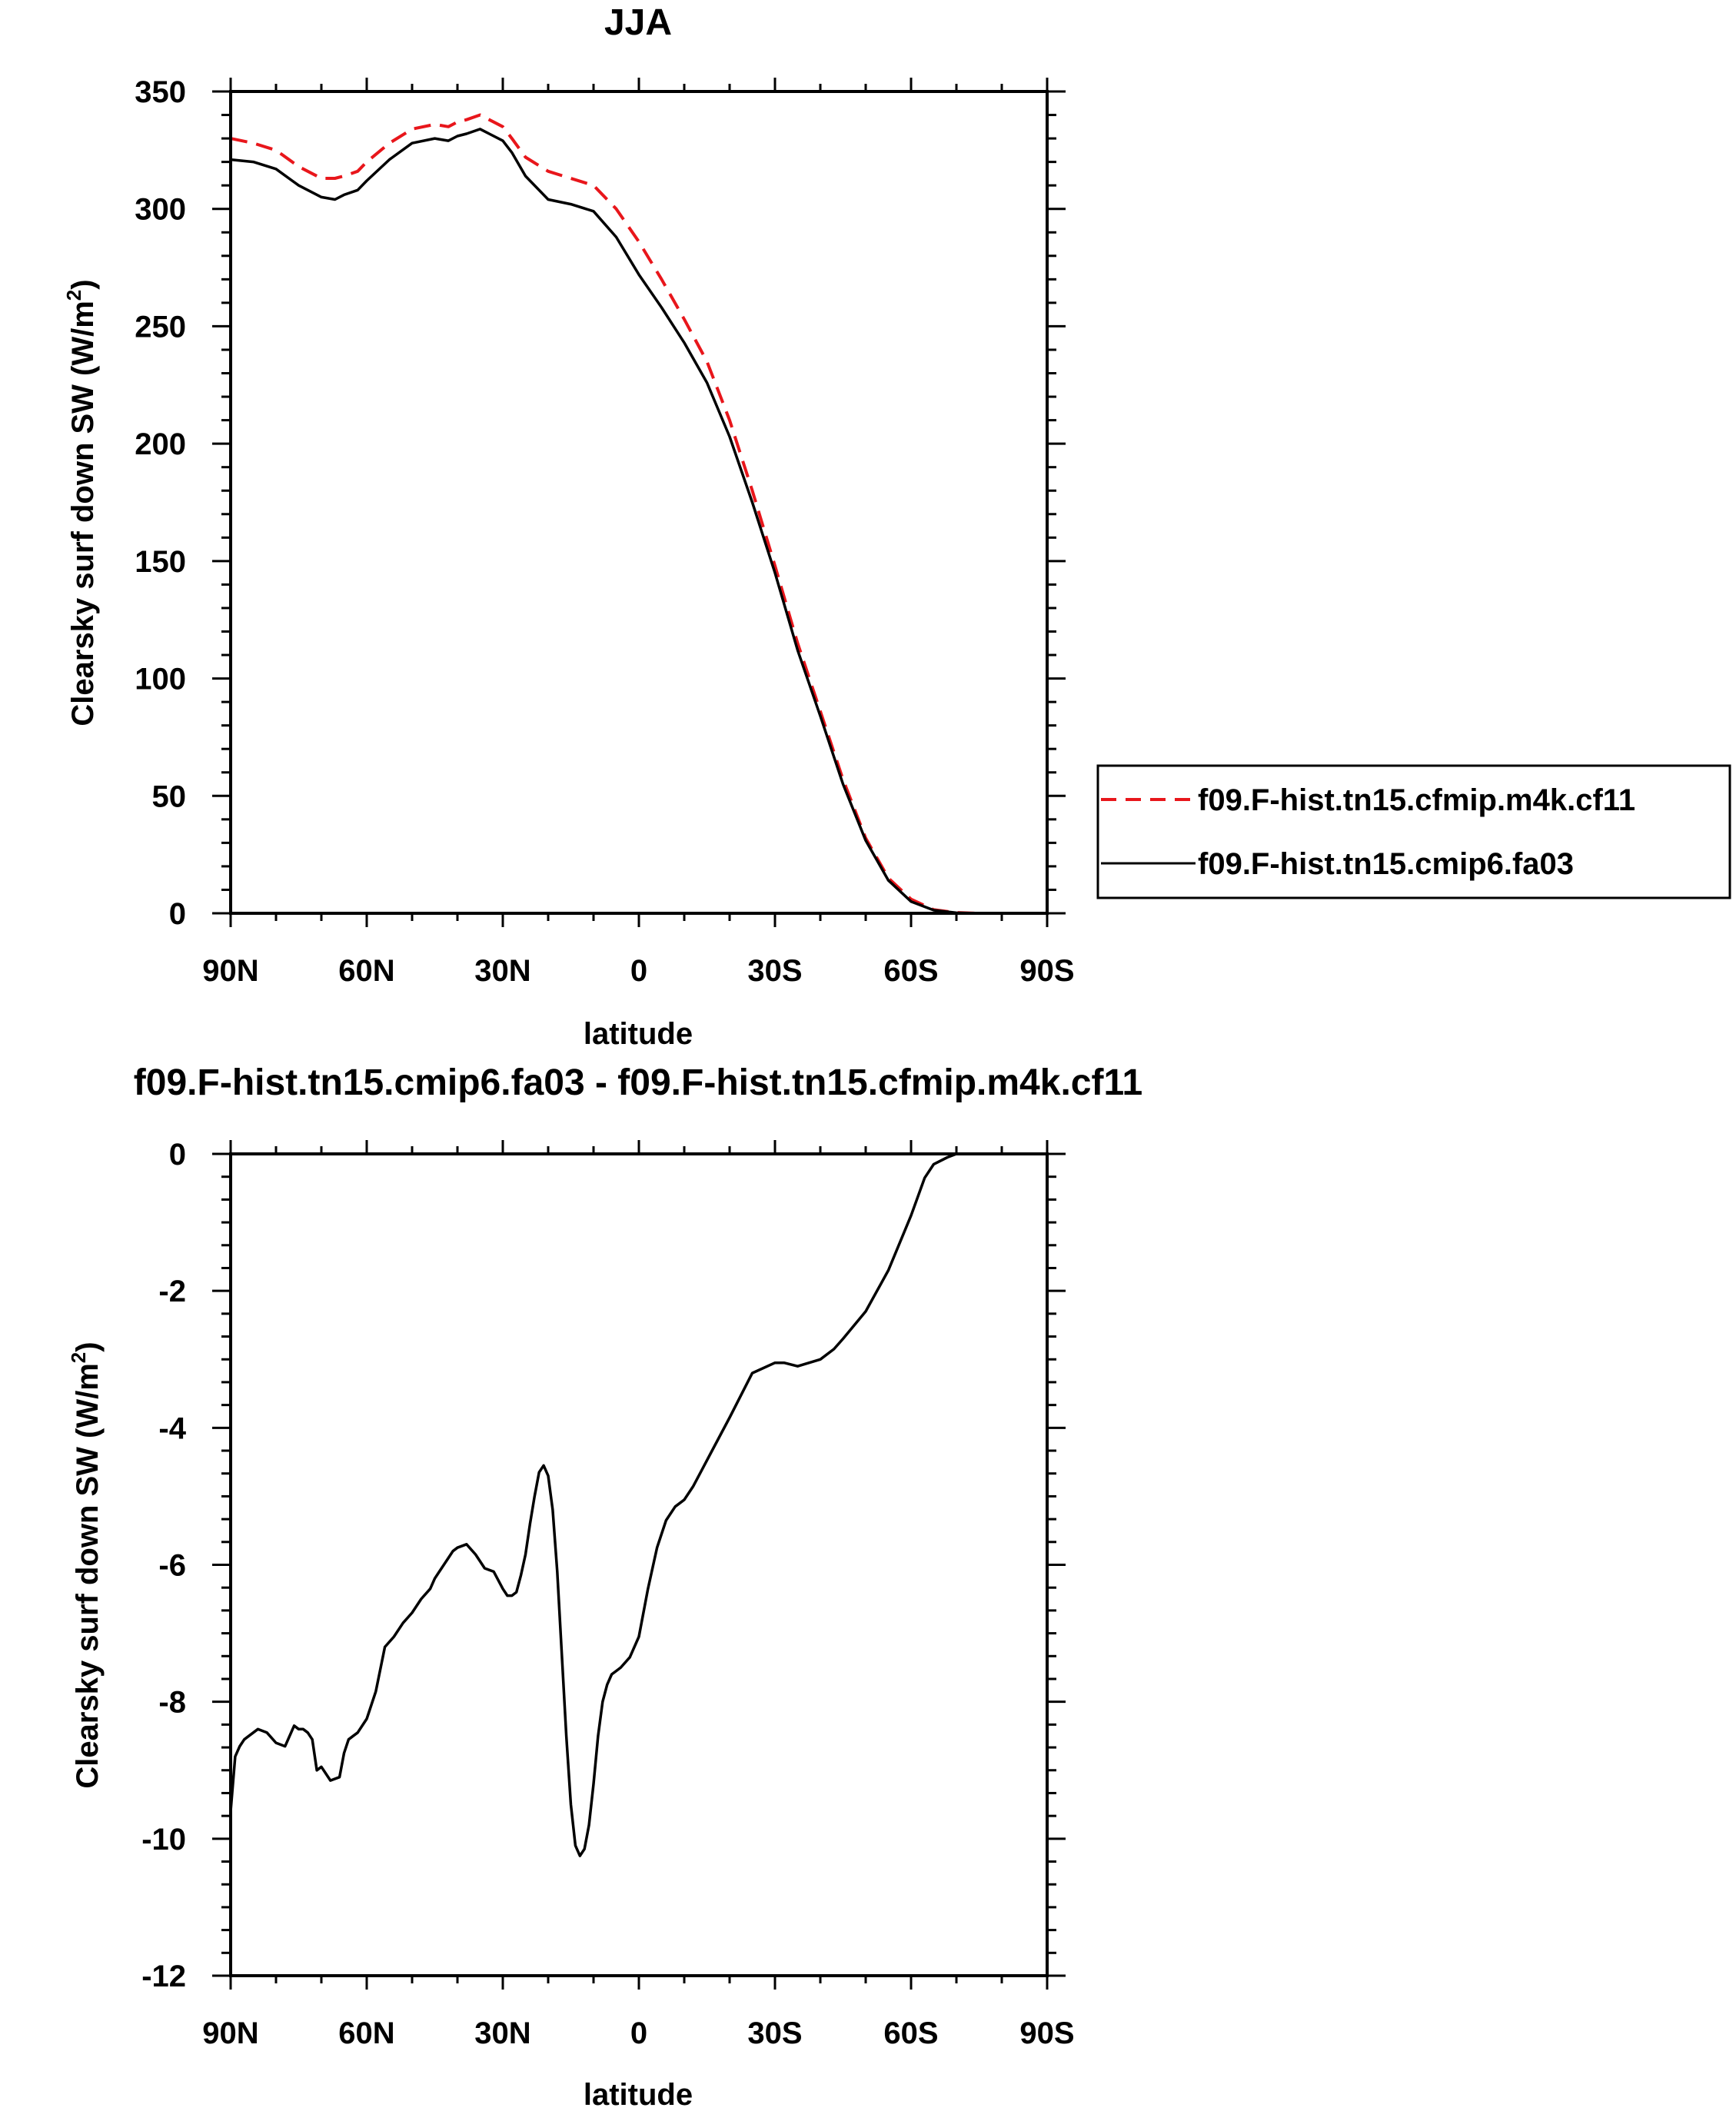 This screenshot has height=2111, width=1736. What do you see at coordinates (774, 971) in the screenshot?
I see `top-x-tick-label: 30S` at bounding box center [774, 971].